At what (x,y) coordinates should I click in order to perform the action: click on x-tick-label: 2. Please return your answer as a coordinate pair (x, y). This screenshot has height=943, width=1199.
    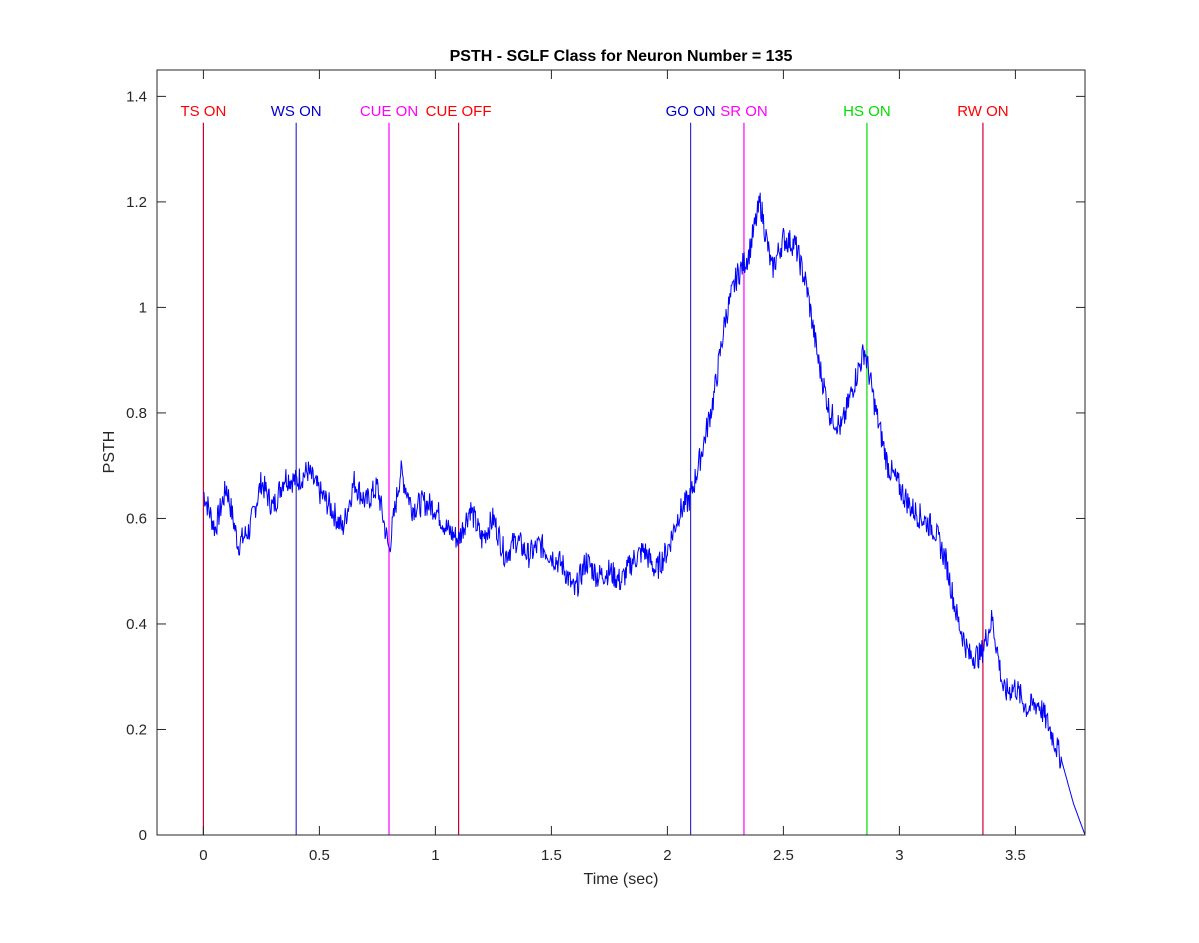
    Looking at the image, I should click on (667, 855).